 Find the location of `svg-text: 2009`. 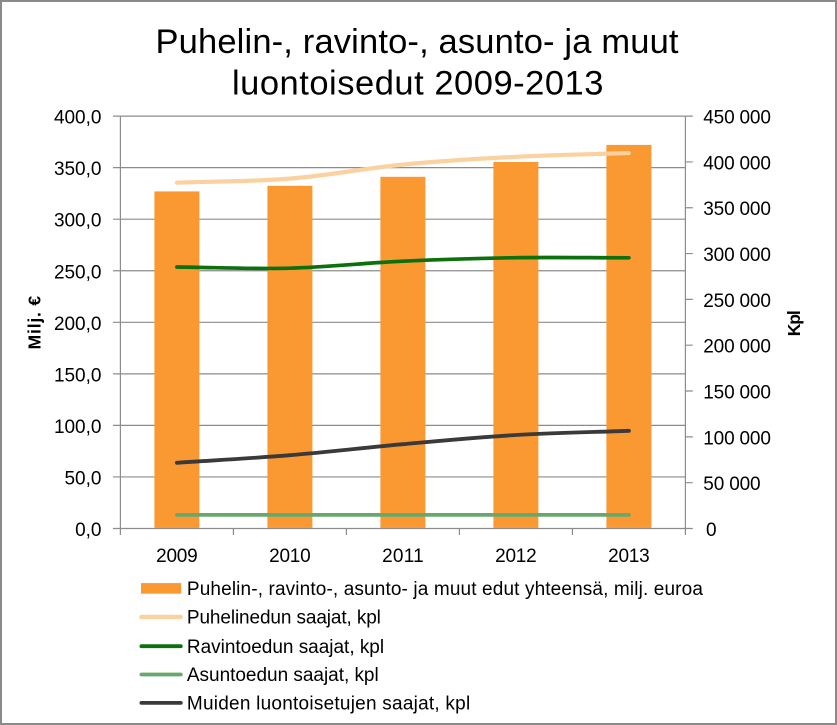

svg-text: 2009 is located at coordinates (177, 556).